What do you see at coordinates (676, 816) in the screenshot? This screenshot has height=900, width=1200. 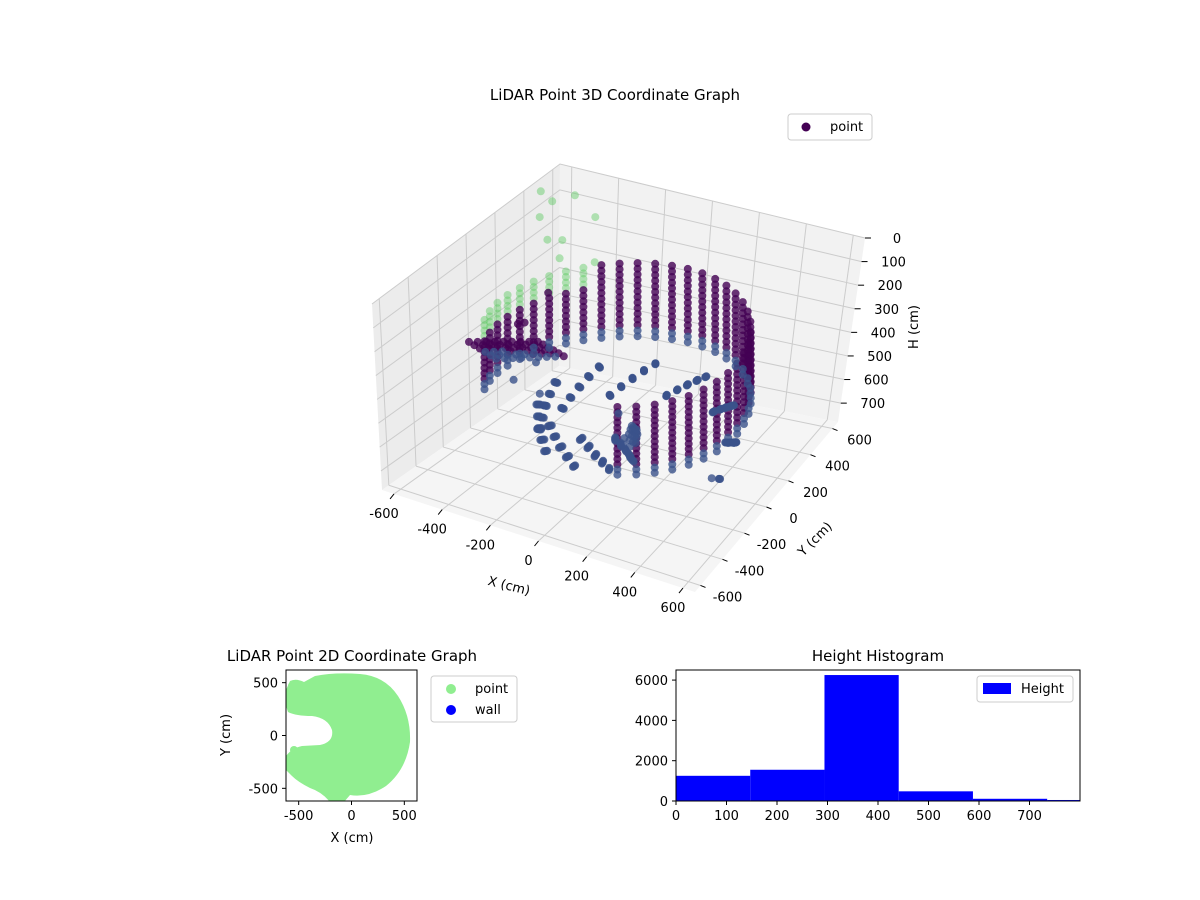 I see `histogram-x-tick-label: 0` at bounding box center [676, 816].